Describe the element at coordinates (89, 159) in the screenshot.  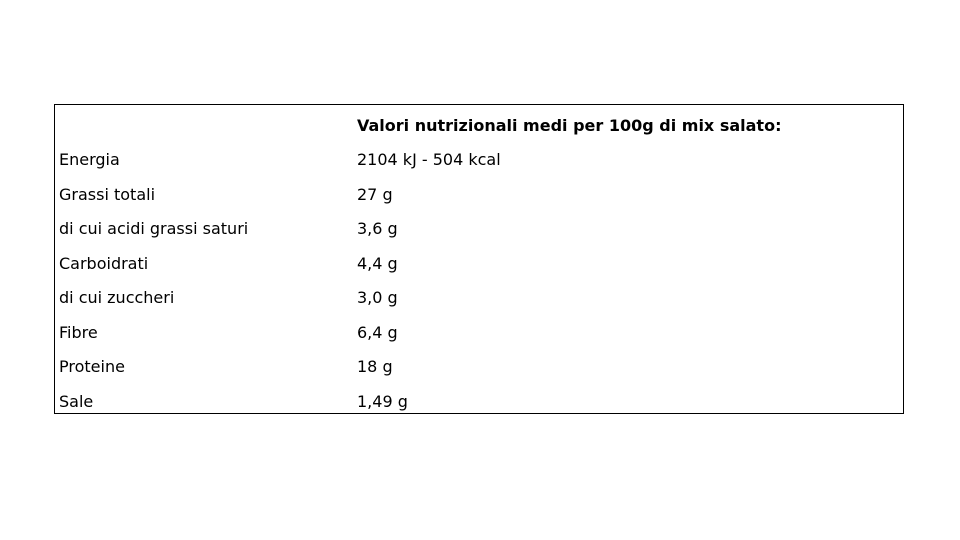
I see `label-cell: Energia` at that location.